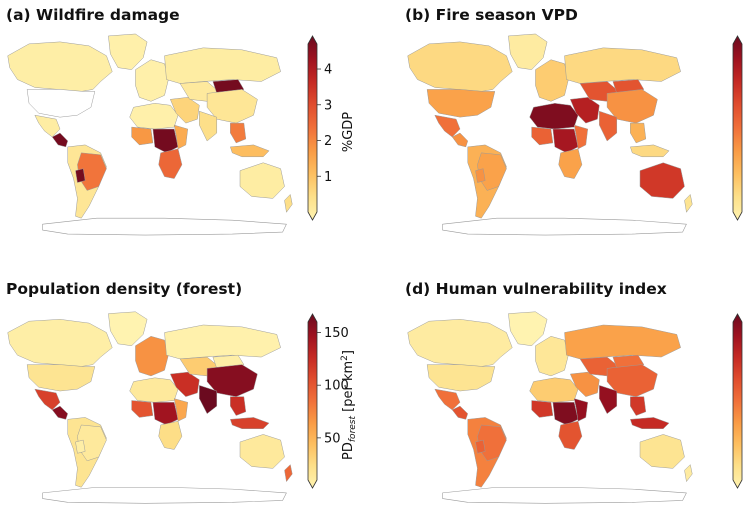  Describe the element at coordinates (332, 438) in the screenshot. I see `colorbar-tick-label: 50` at that location.